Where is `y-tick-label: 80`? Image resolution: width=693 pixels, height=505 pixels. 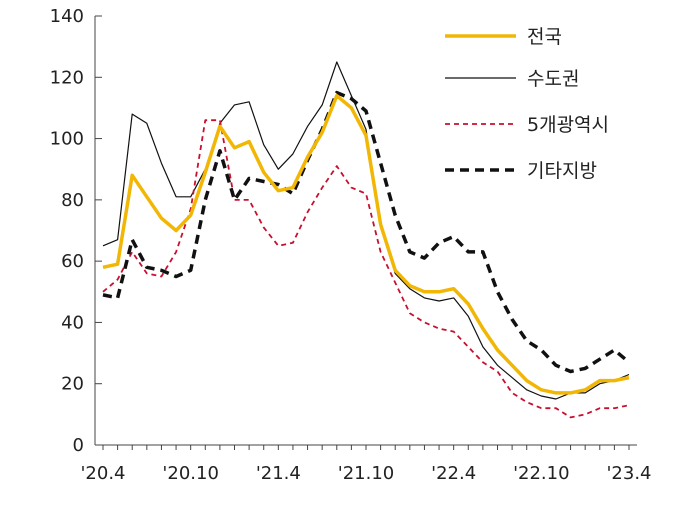
y-tick-label: 80 is located at coordinates (72, 200).